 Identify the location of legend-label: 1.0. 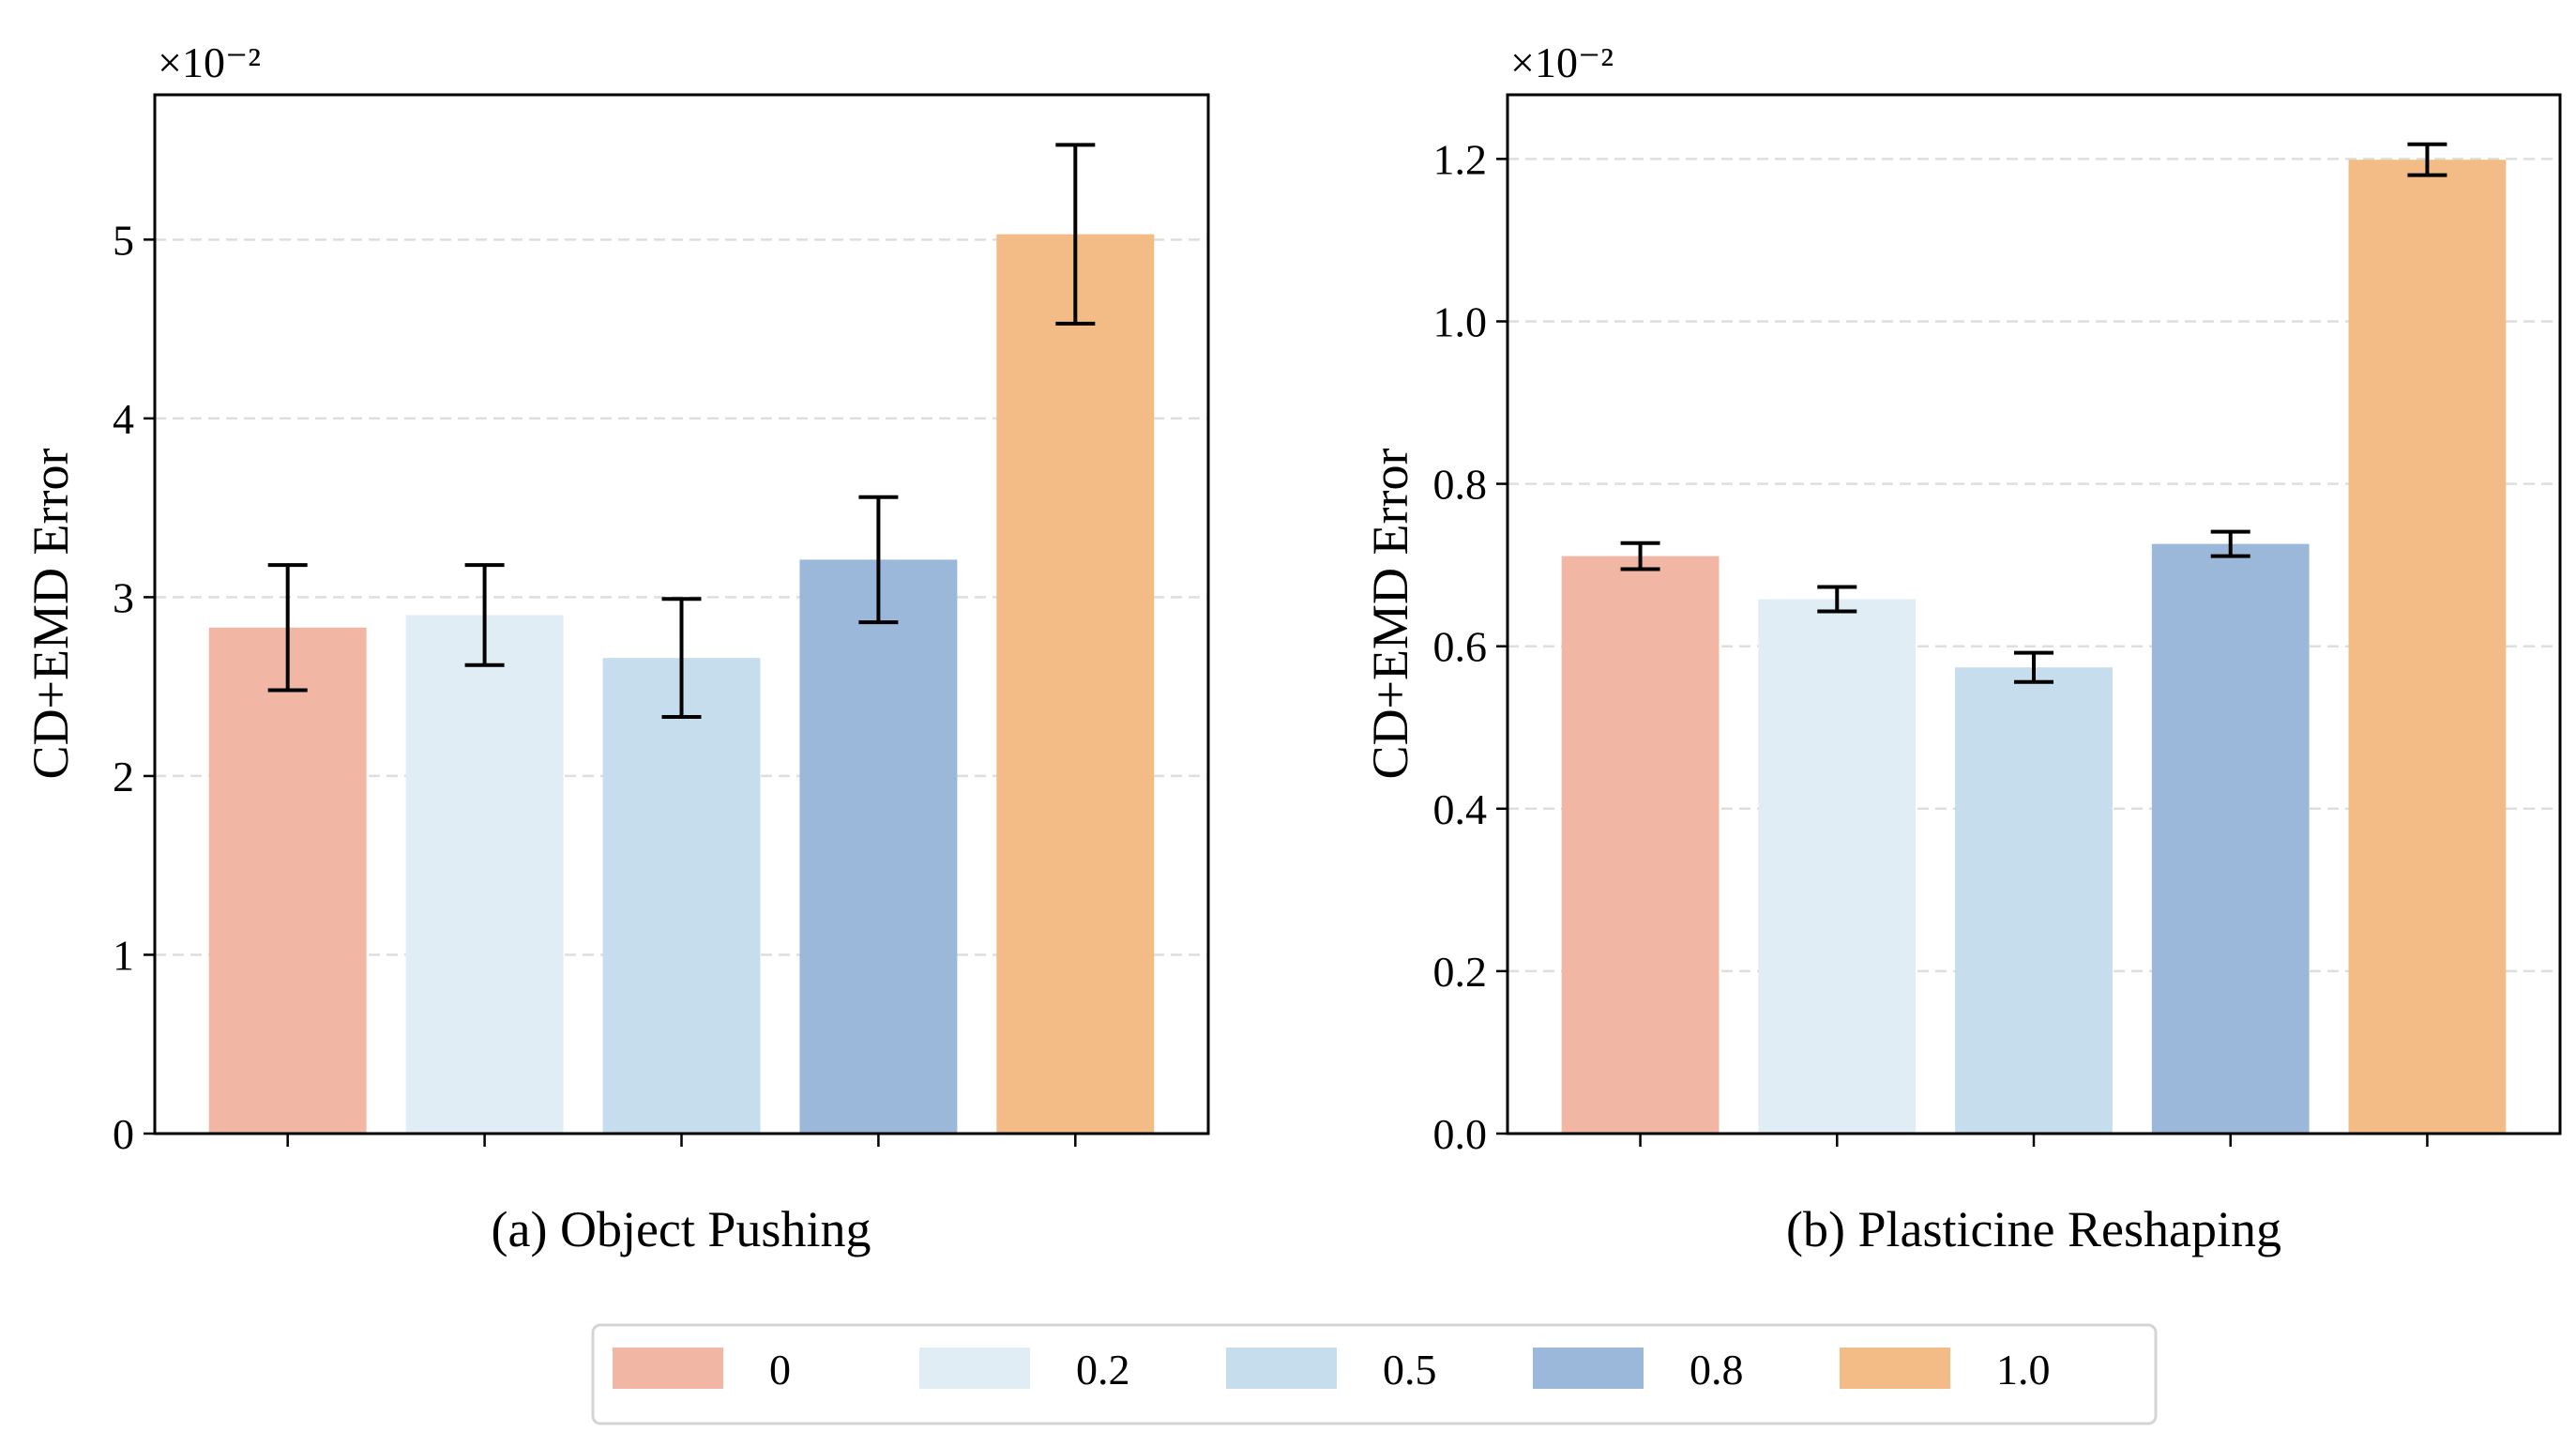
(2023, 1370).